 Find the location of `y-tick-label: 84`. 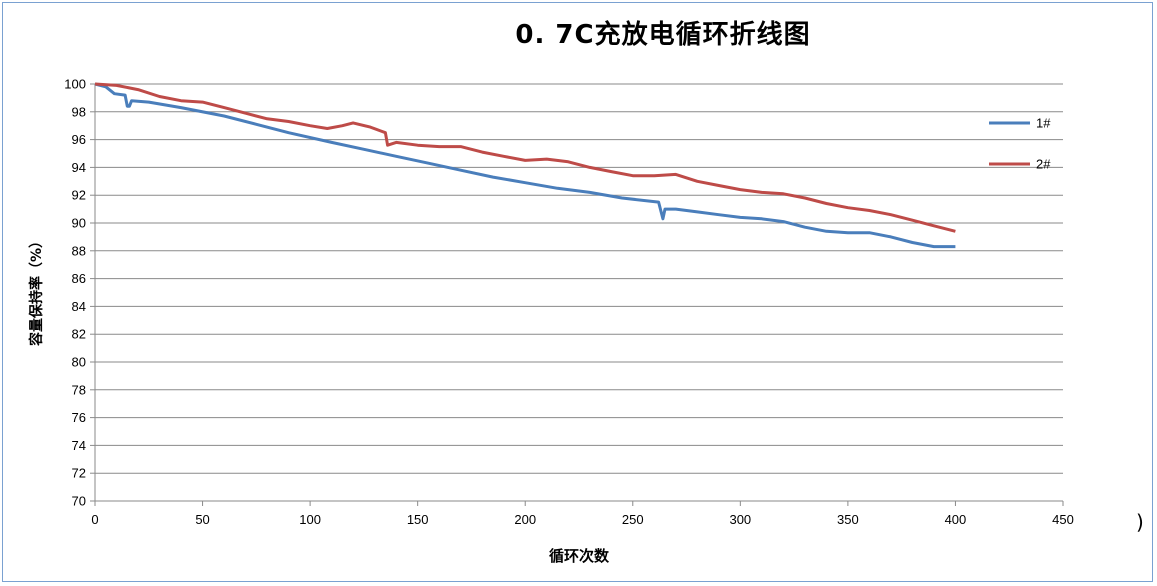

y-tick-label: 84 is located at coordinates (79, 306).